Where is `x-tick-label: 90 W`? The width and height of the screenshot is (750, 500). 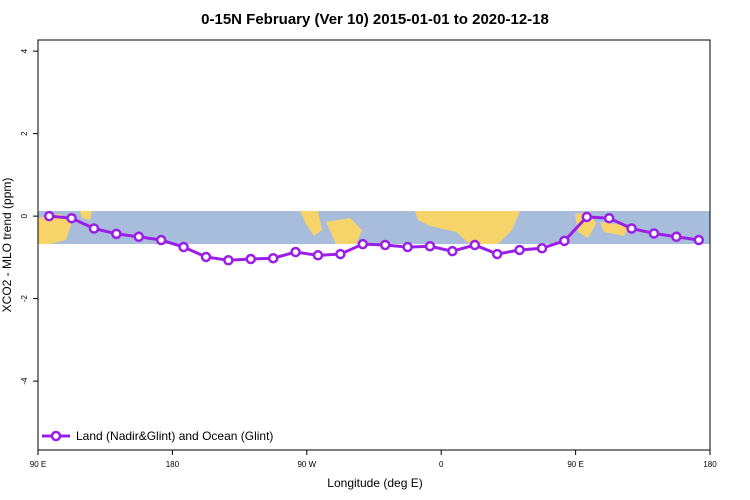
x-tick-label: 90 W is located at coordinates (306, 464).